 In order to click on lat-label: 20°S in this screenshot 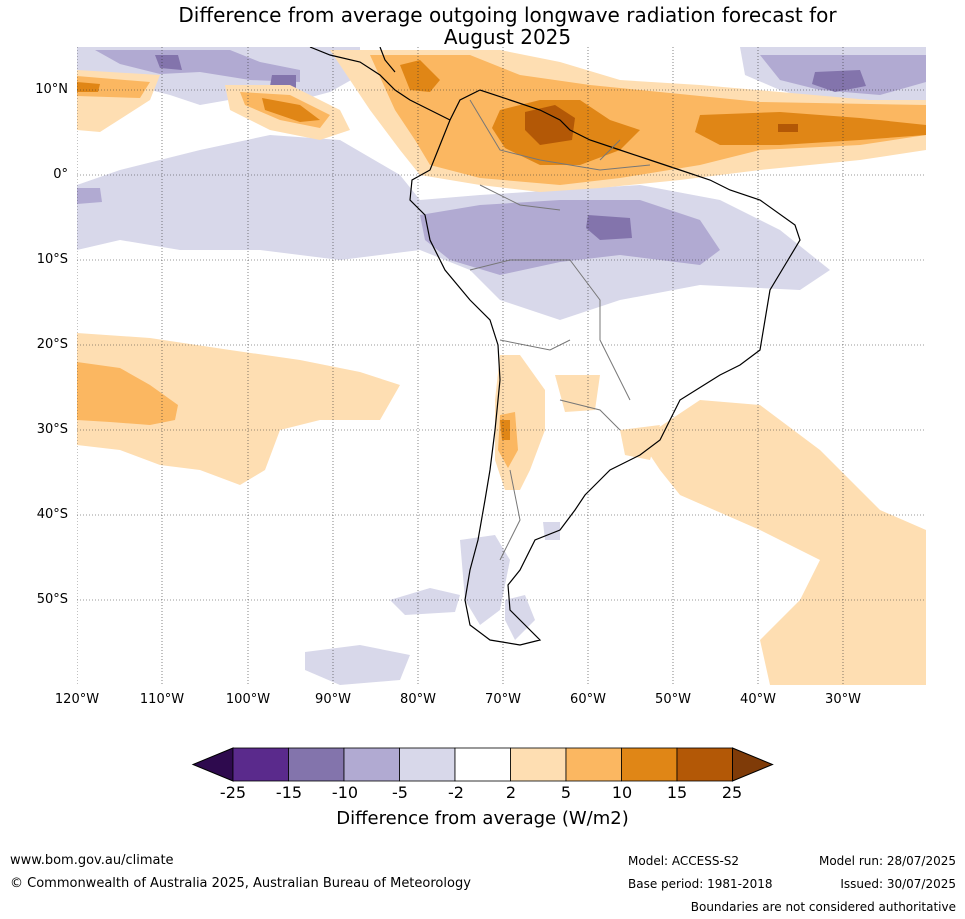, I will do `click(52, 344)`.